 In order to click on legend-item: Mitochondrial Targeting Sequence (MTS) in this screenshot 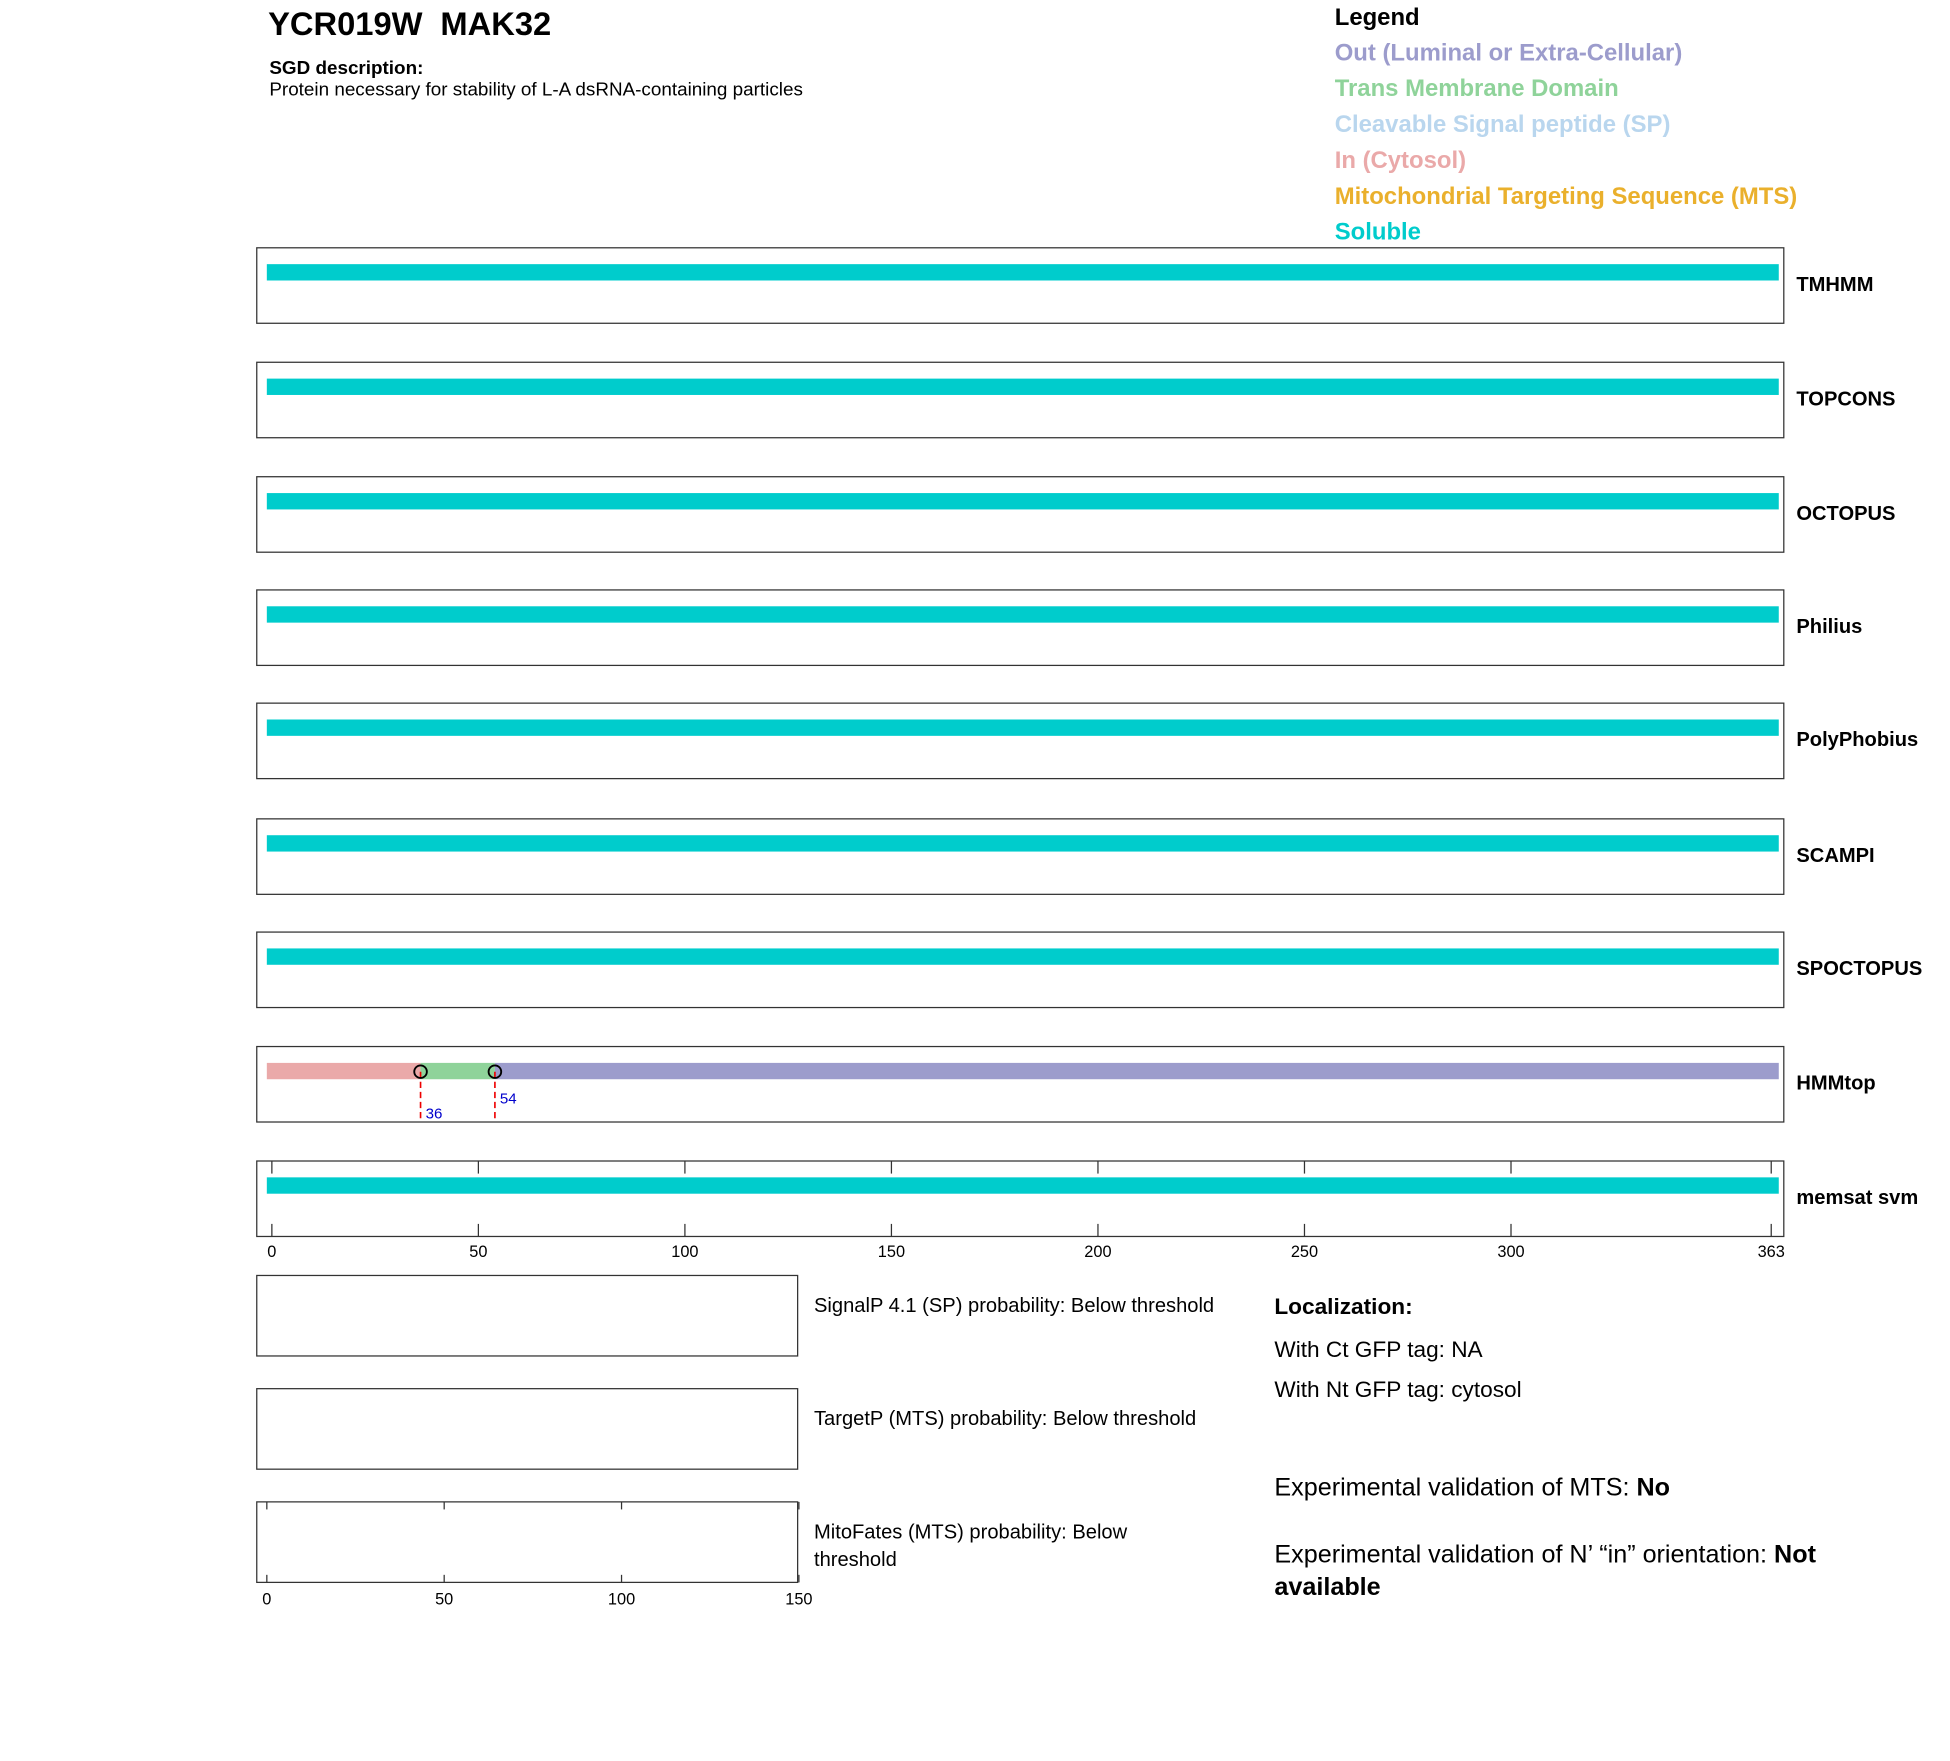, I will do `click(1566, 196)`.